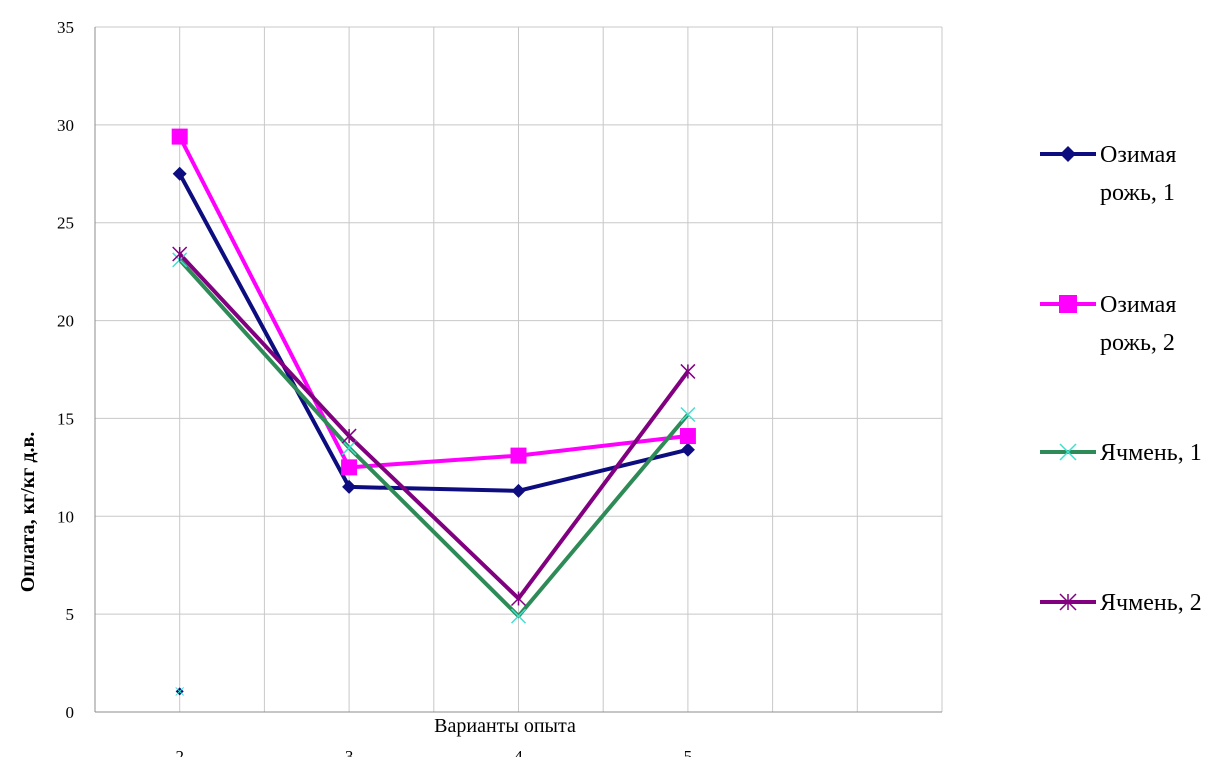  I want to click on legend-label: рожь, 1, so click(1137, 193).